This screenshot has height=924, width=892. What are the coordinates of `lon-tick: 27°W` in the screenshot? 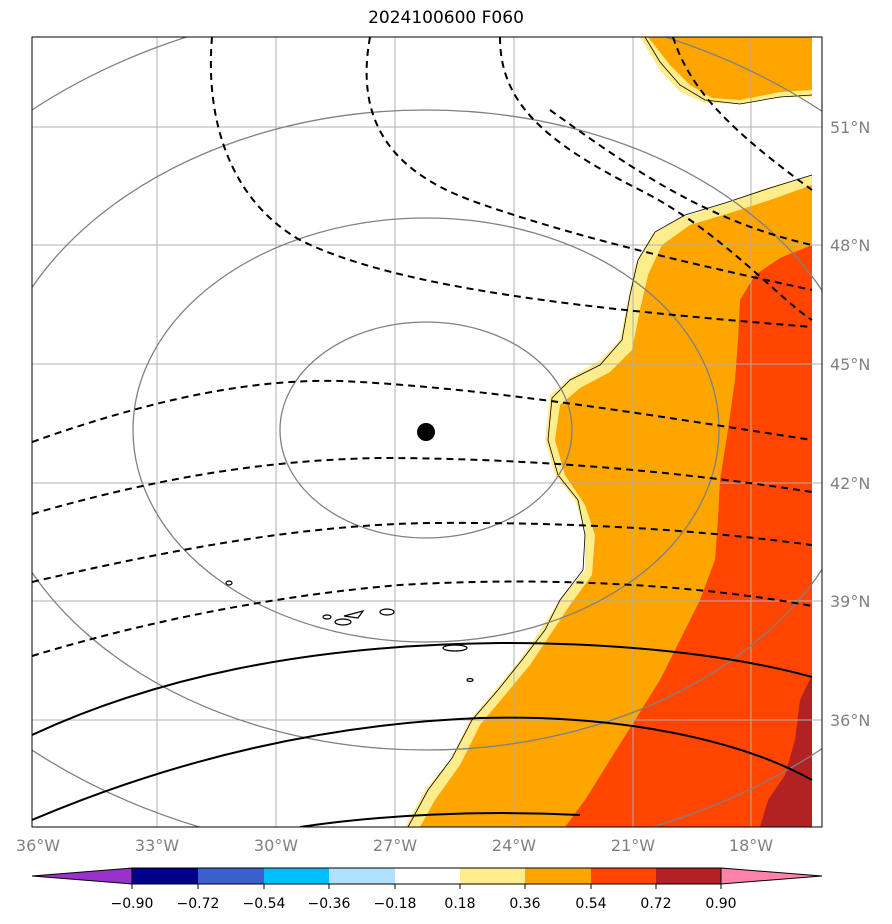 It's located at (395, 845).